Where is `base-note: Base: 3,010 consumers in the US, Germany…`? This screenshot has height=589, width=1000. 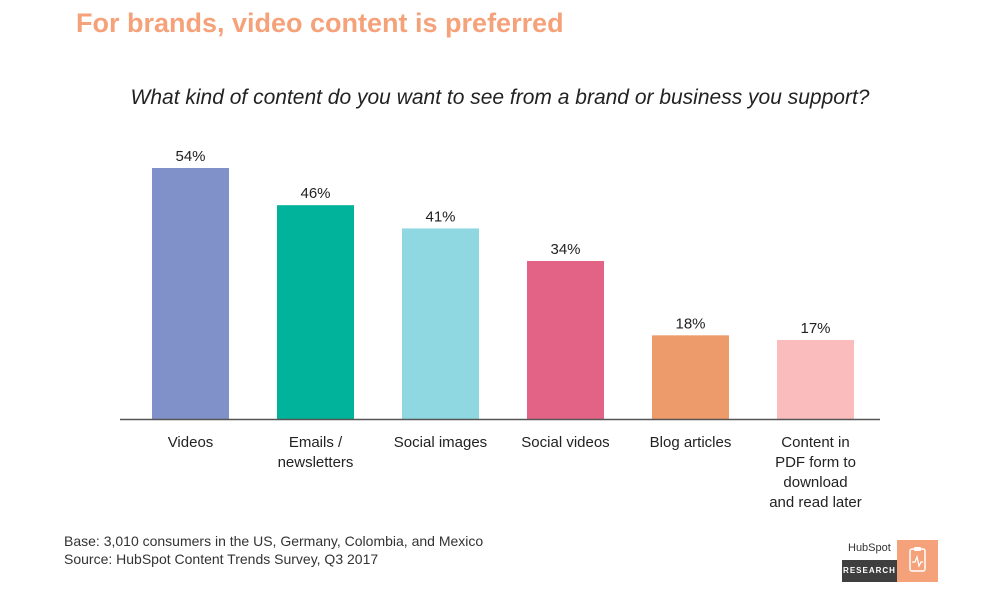 base-note: Base: 3,010 consumers in the US, Germany… is located at coordinates (274, 541).